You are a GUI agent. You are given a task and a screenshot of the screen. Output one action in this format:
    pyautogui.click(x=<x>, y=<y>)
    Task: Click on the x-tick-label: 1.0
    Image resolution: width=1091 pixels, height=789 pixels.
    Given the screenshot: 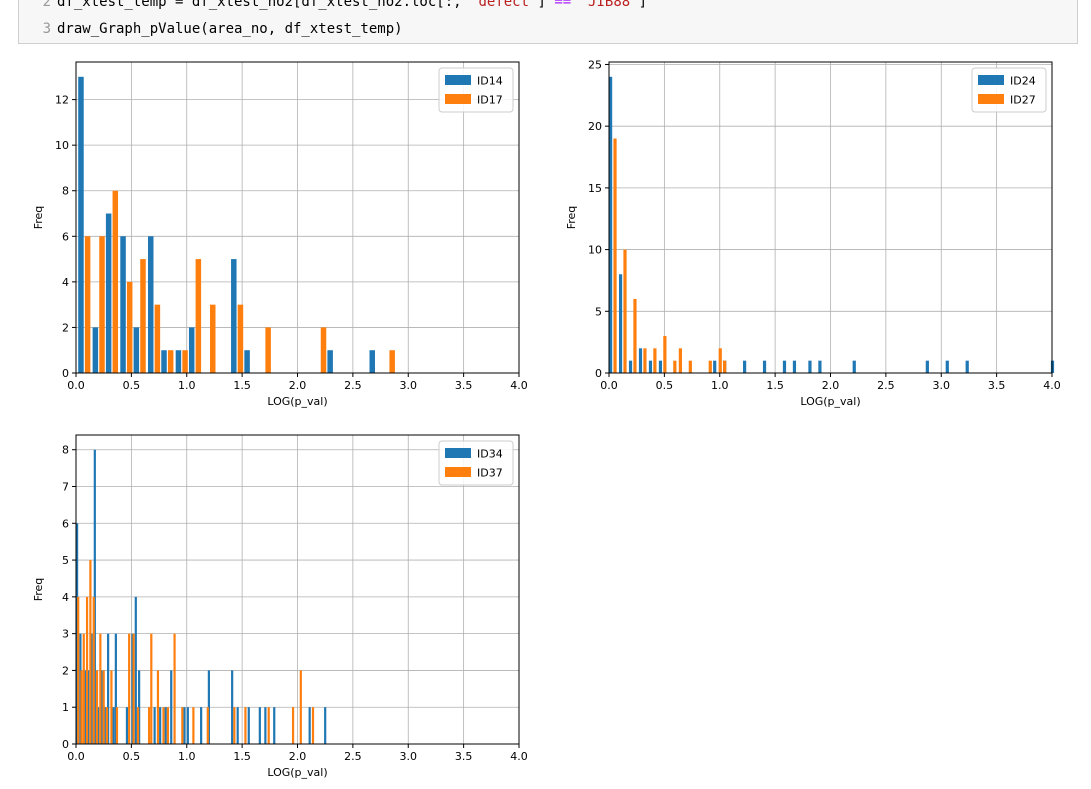 What is the action you would take?
    pyautogui.click(x=187, y=756)
    